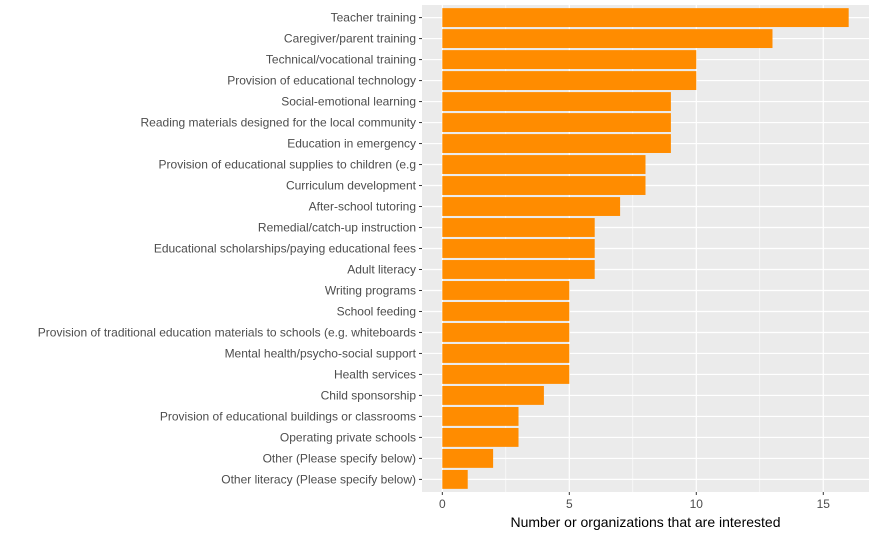 Image resolution: width=878 pixels, height=537 pixels. I want to click on y-tick-label: School feeding, so click(376, 311).